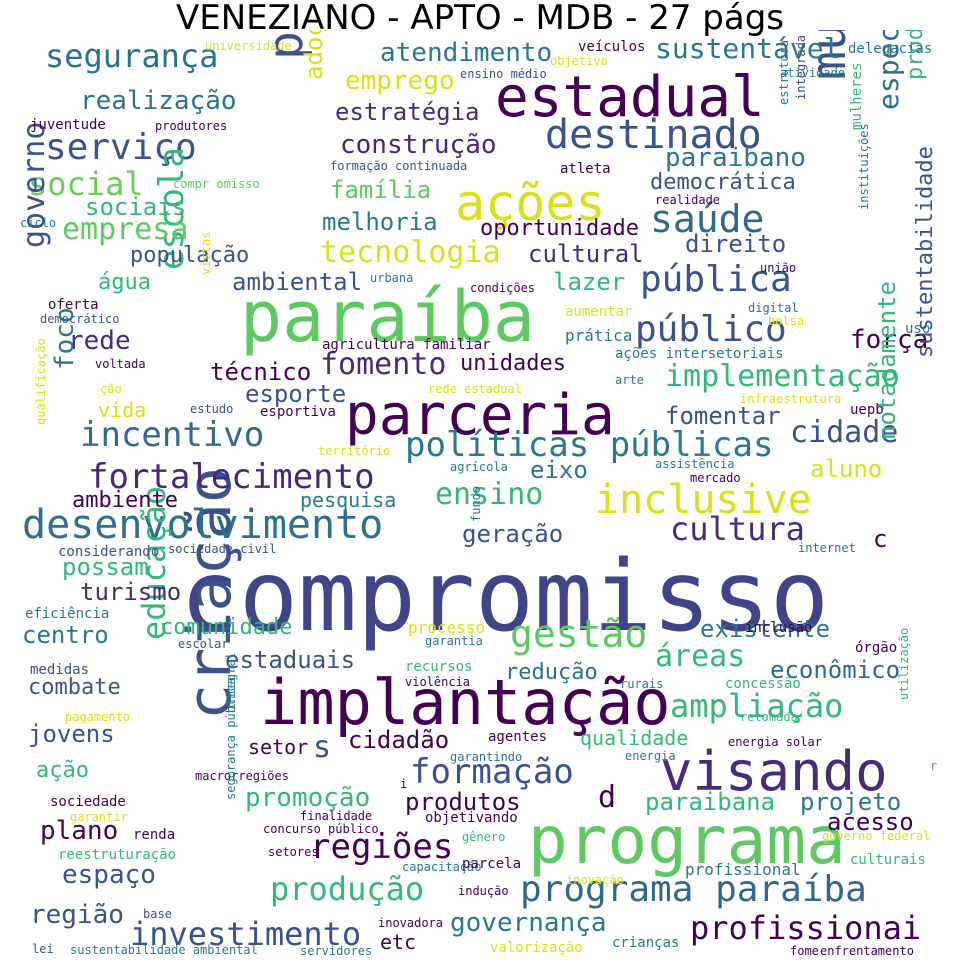 The width and height of the screenshot is (960, 960). What do you see at coordinates (480, 19) in the screenshot?
I see `page-title: VENEZIANO - APTO - MDB - 27 págs` at bounding box center [480, 19].